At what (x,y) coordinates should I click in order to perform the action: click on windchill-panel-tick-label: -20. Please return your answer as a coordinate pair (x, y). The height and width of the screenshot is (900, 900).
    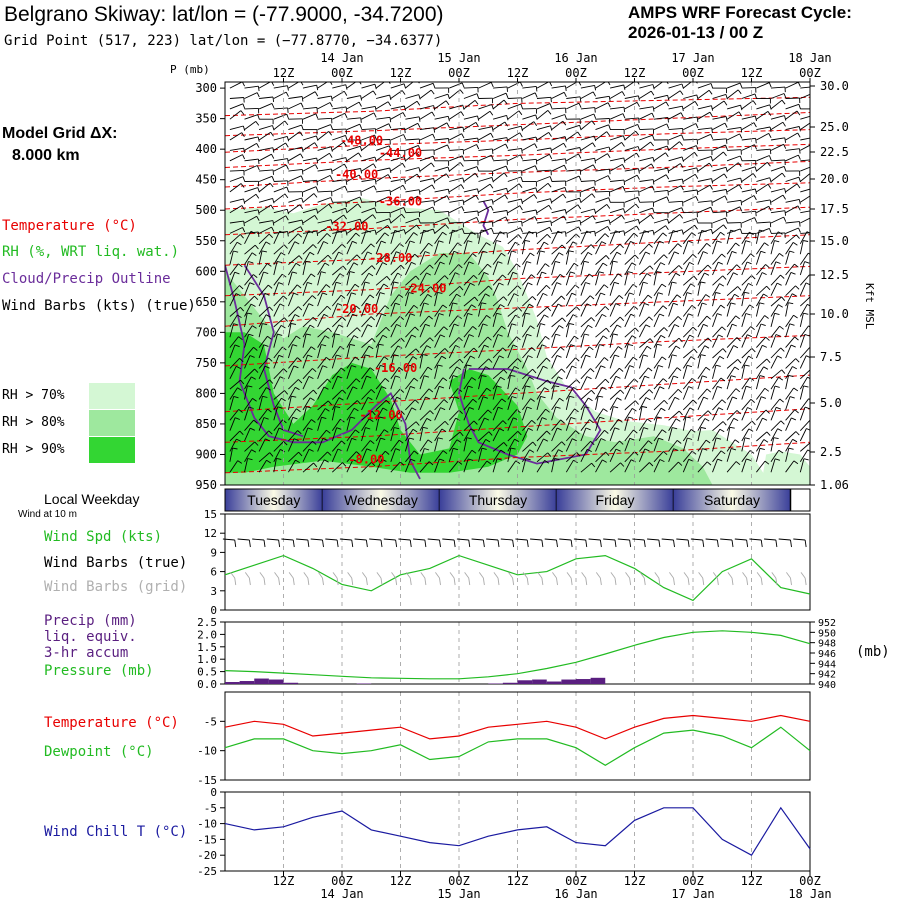
    Looking at the image, I should click on (207, 855).